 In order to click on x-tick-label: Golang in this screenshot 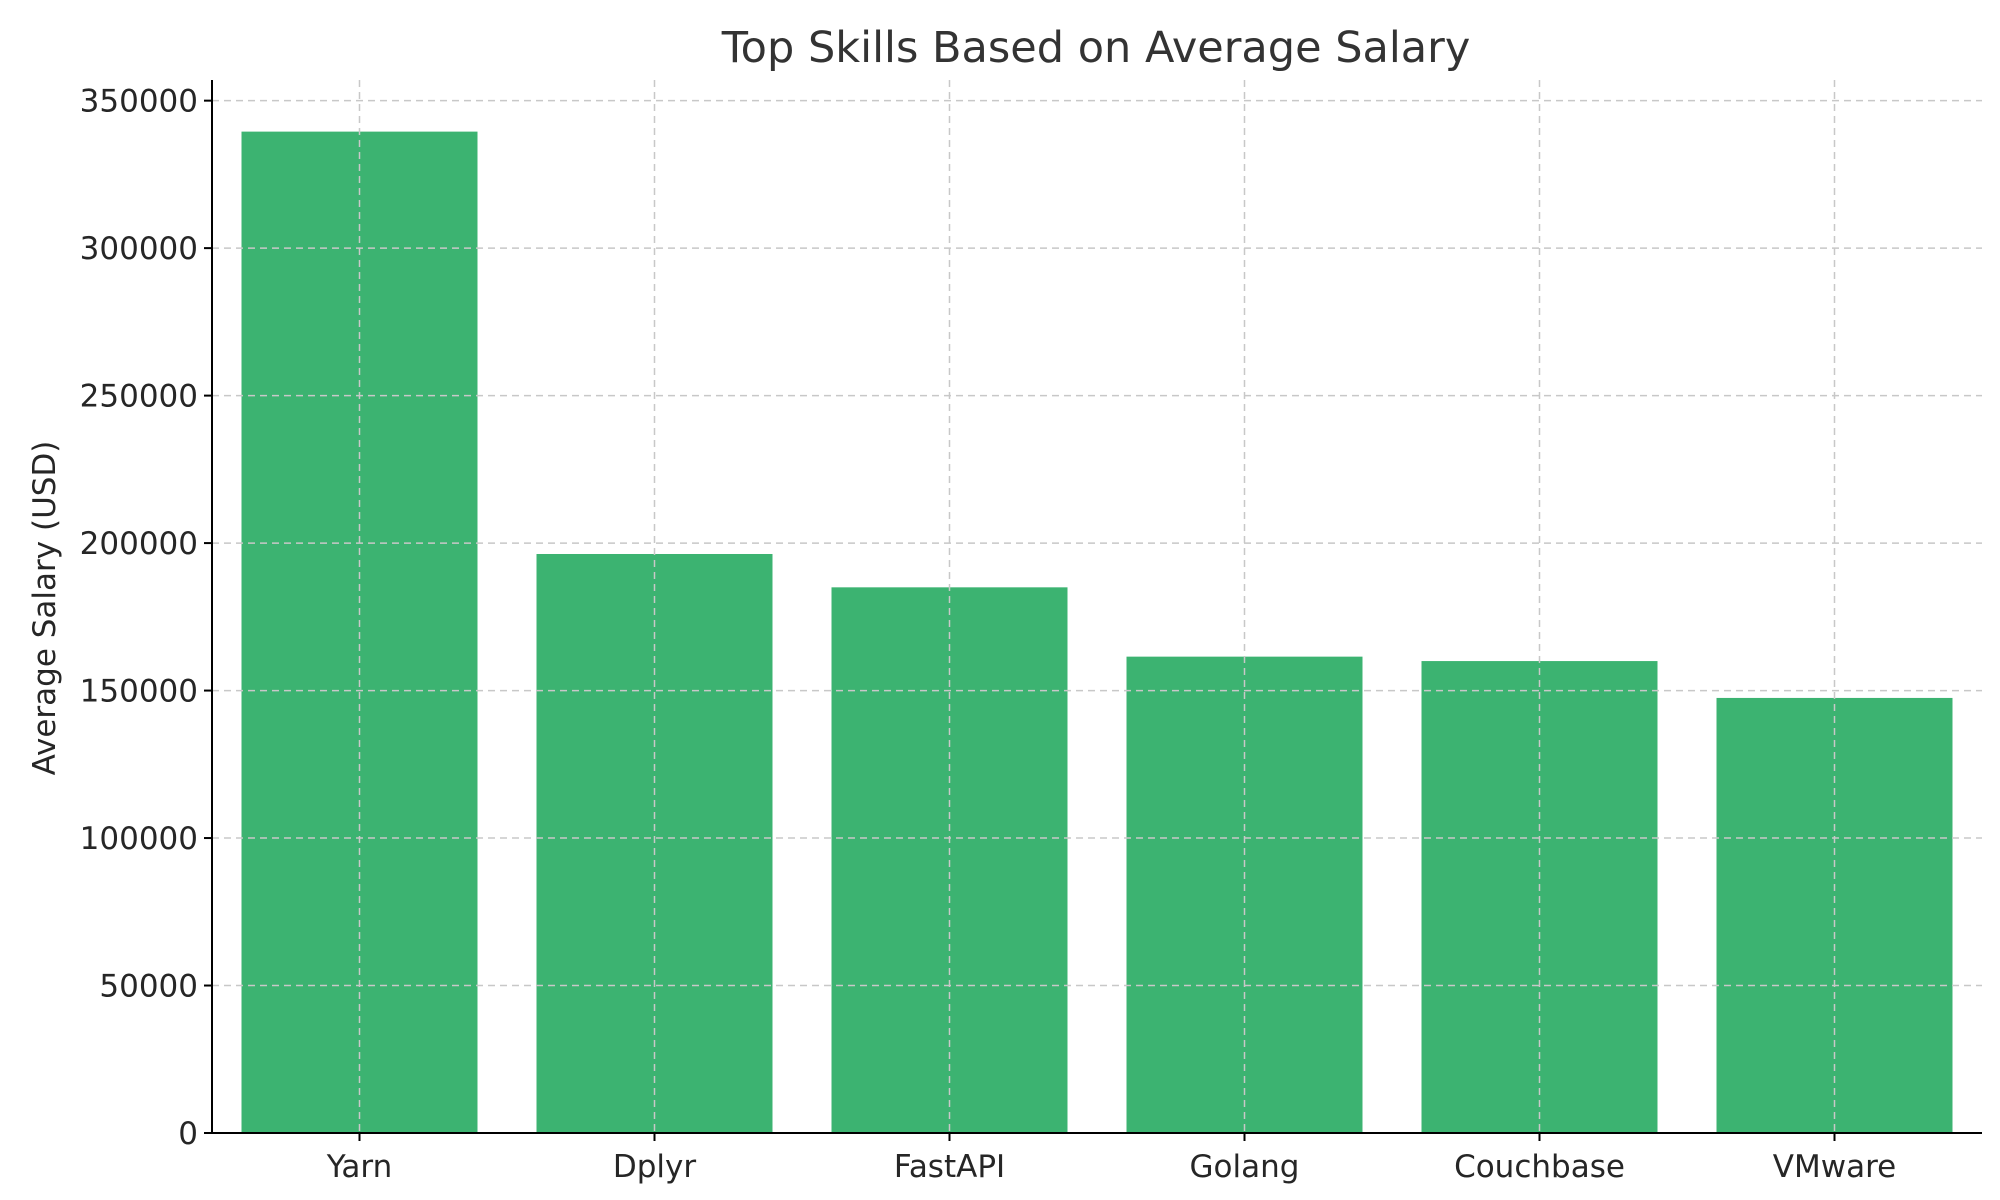, I will do `click(1245, 1167)`.